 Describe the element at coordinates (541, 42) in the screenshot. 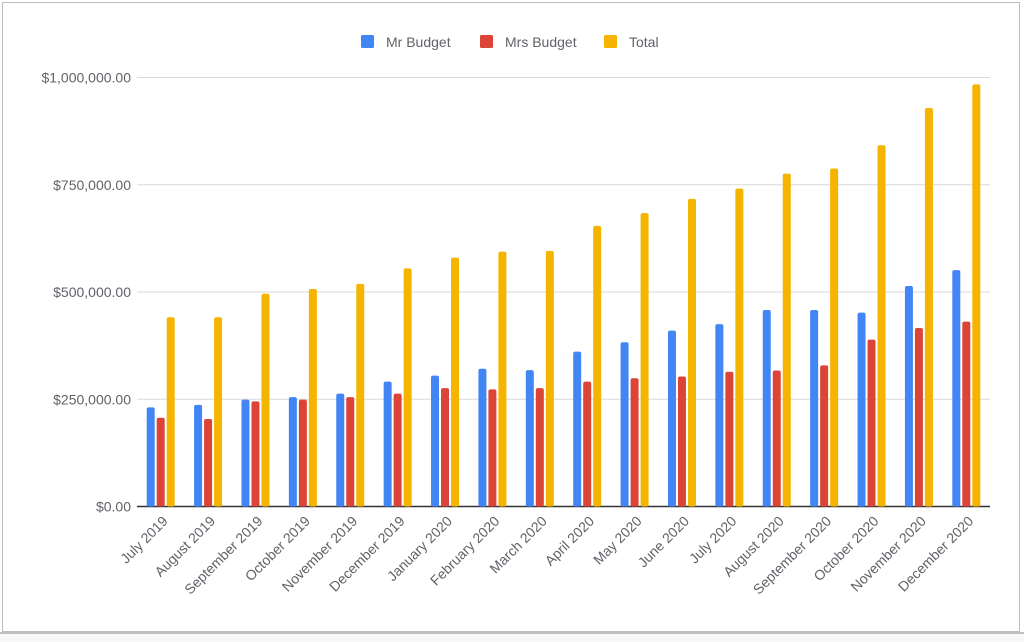

I see `legend-label: Mrs Budget` at that location.